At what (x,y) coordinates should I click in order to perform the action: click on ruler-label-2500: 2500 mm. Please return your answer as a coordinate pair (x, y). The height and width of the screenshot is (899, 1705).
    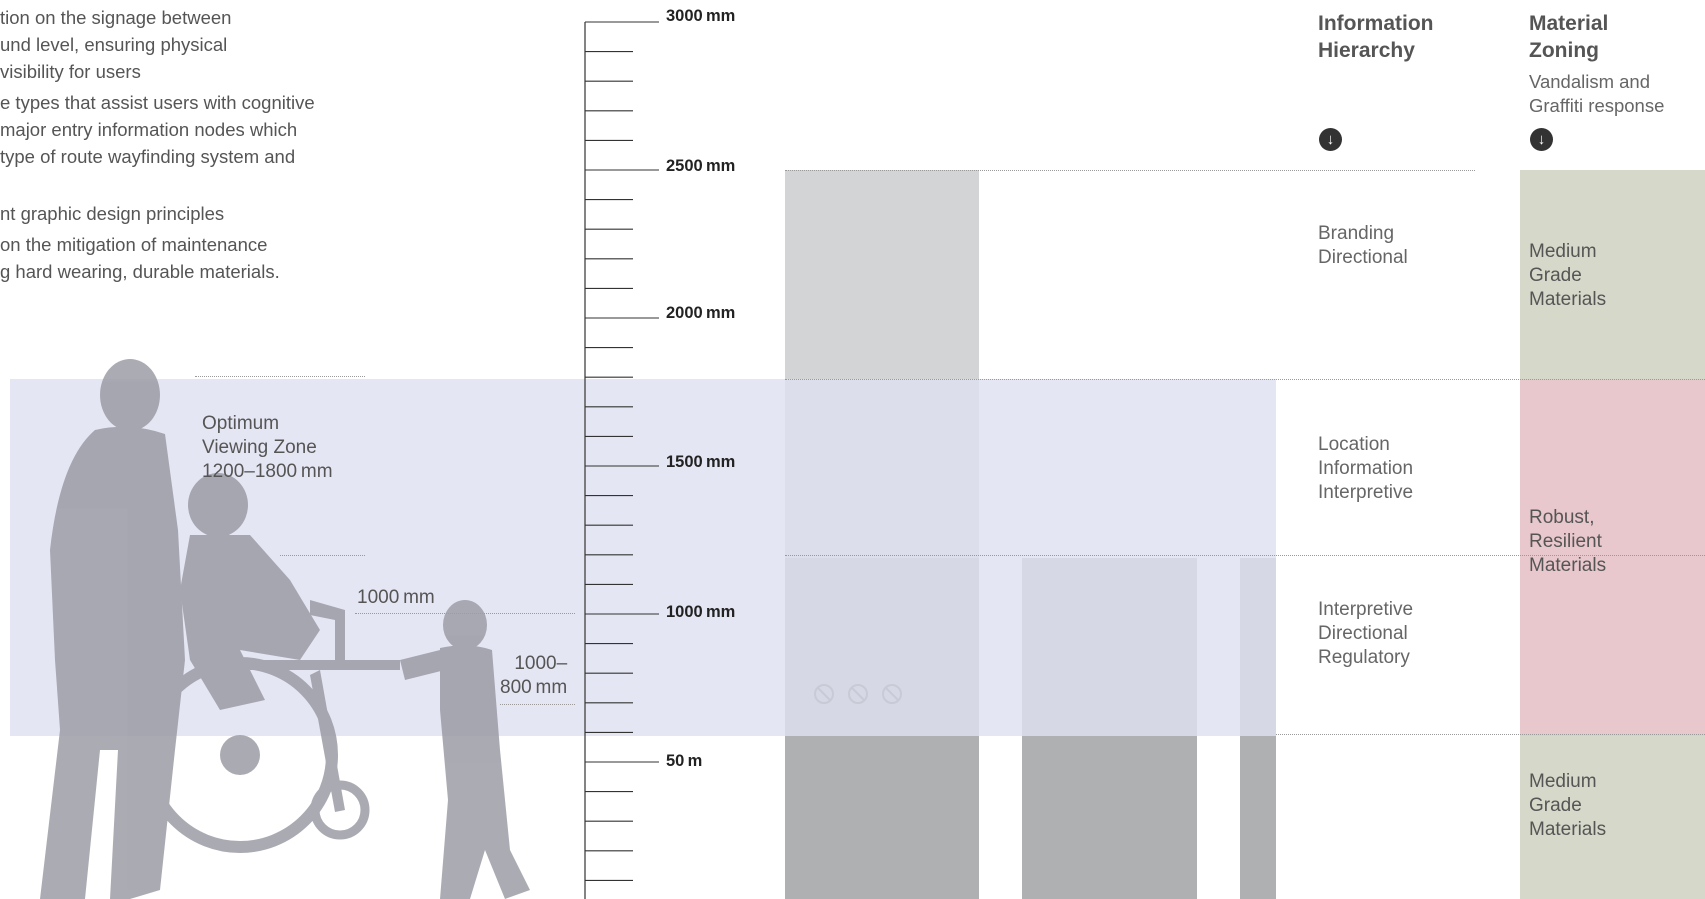
    Looking at the image, I should click on (701, 166).